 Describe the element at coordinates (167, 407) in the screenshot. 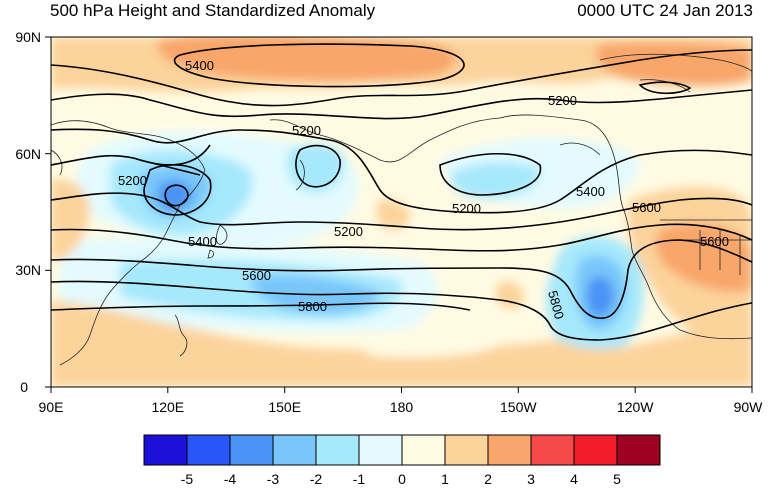

I see `lon-label: 120E` at that location.